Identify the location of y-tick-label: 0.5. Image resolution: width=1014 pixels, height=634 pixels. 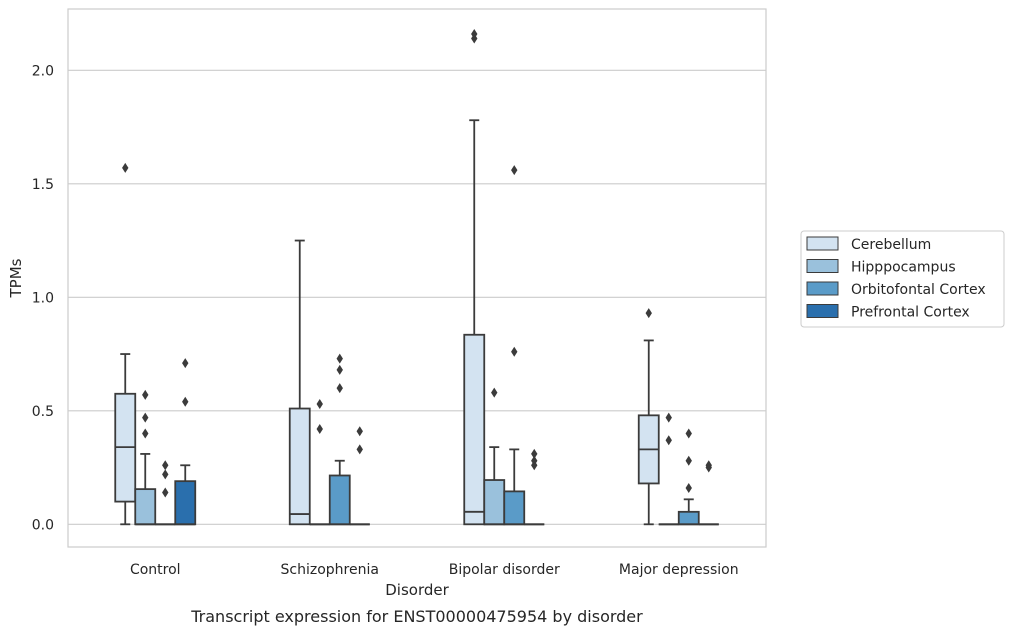
(43, 412).